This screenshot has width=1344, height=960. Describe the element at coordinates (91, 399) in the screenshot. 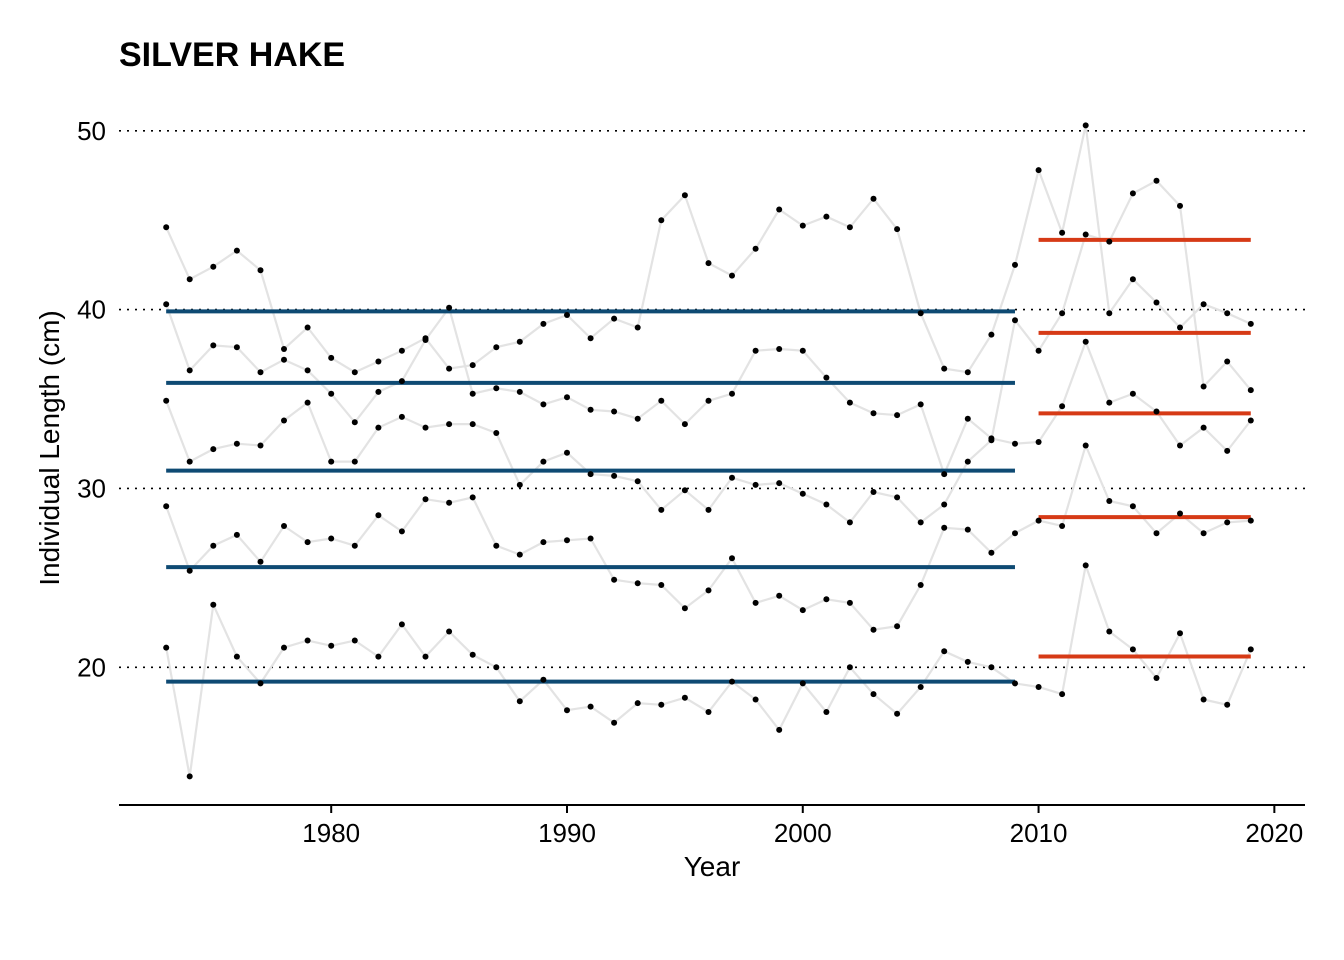

I see `y-axis-ticks: 20 30 40 50` at that location.